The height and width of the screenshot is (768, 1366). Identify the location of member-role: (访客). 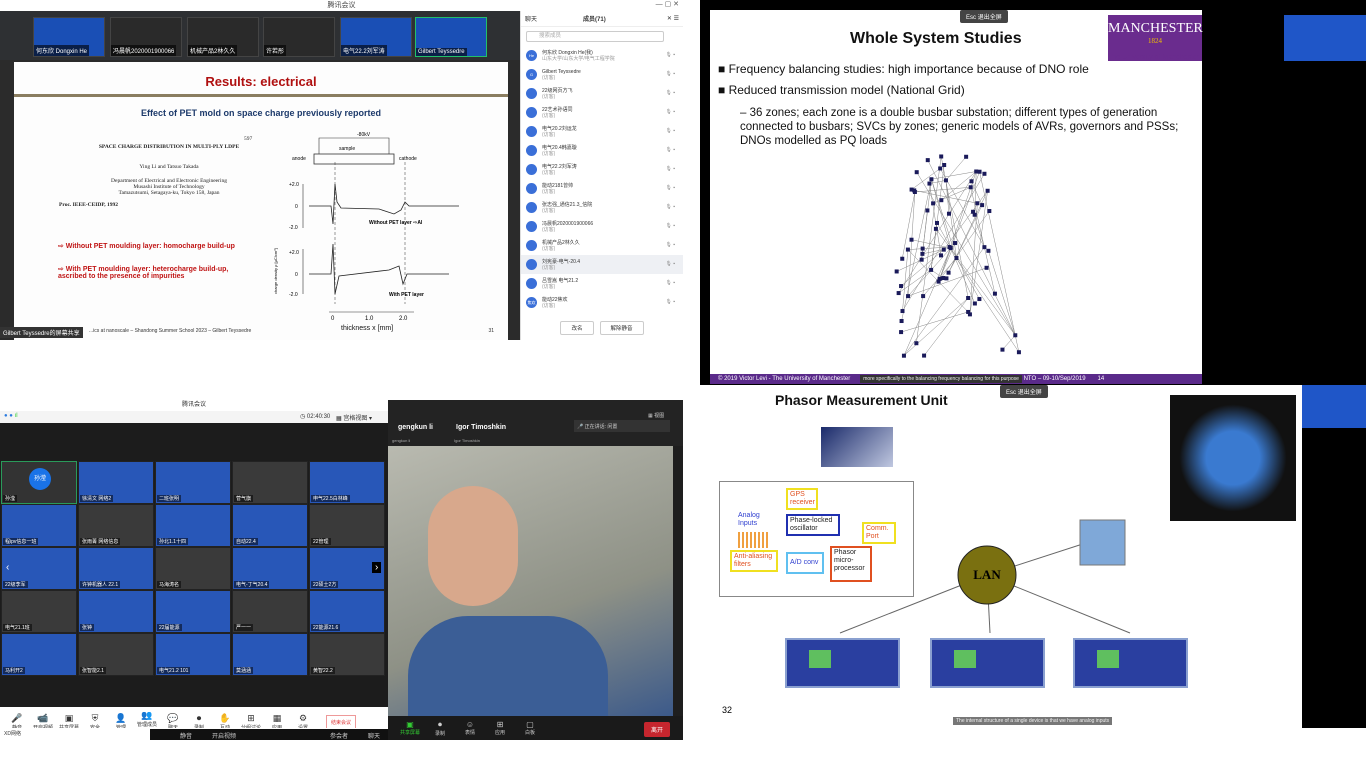
(549, 248).